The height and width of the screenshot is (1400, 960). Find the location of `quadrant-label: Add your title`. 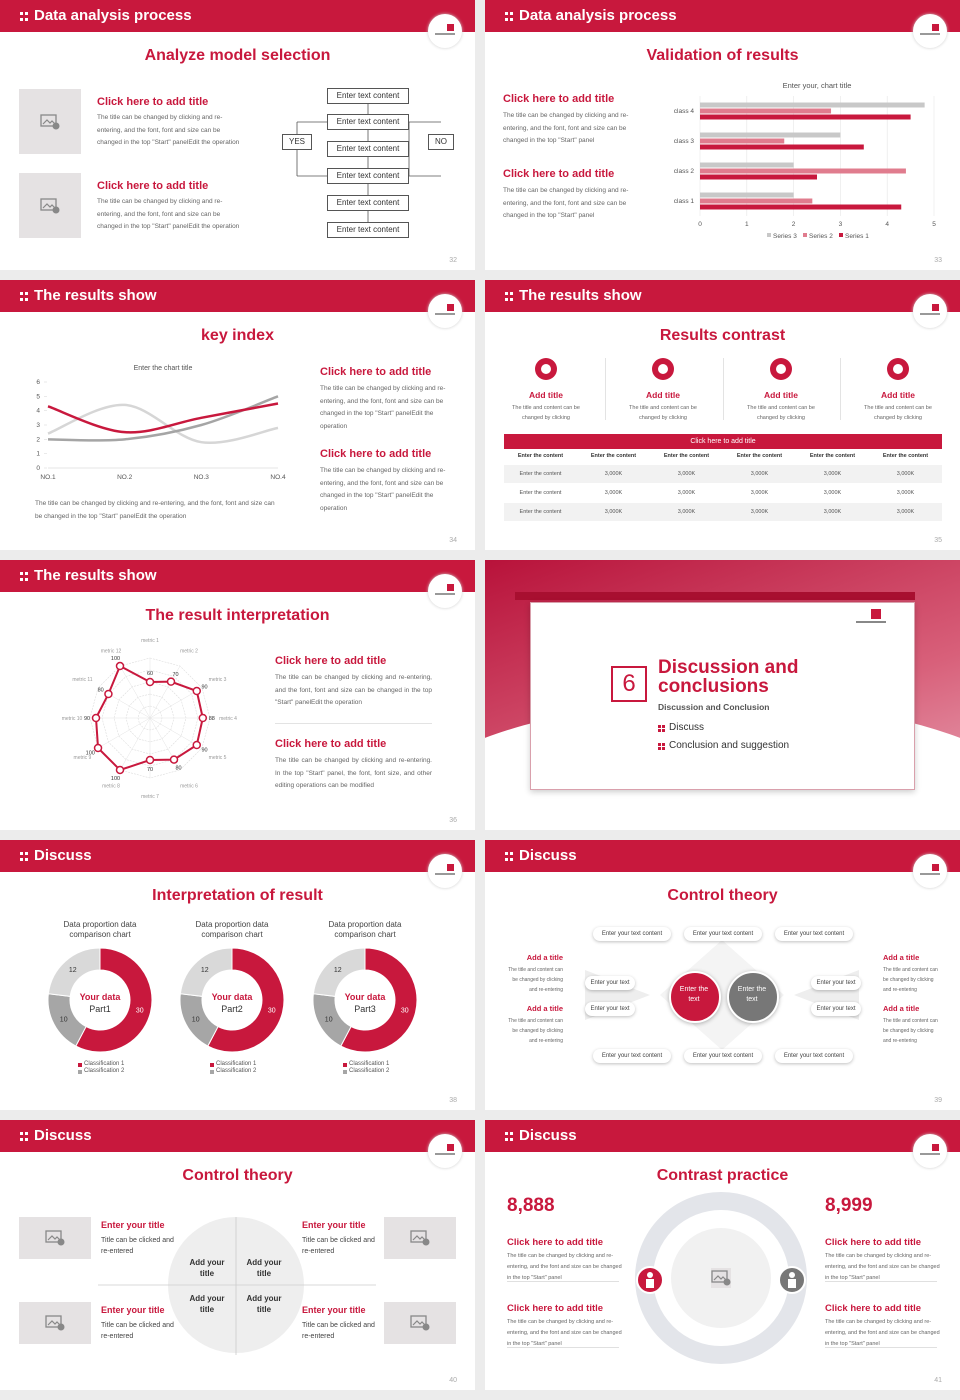

quadrant-label: Add your title is located at coordinates (264, 1304).